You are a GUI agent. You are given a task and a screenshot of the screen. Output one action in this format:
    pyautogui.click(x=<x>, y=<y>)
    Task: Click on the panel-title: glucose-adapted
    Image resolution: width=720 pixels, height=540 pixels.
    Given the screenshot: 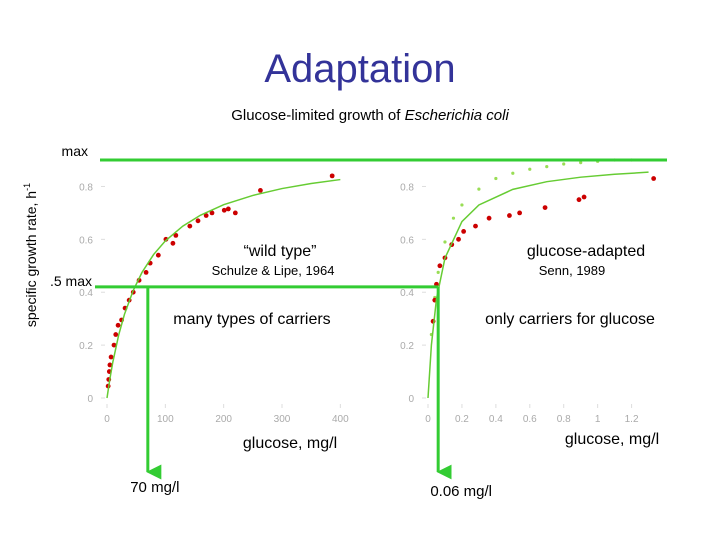 What is the action you would take?
    pyautogui.click(x=586, y=251)
    